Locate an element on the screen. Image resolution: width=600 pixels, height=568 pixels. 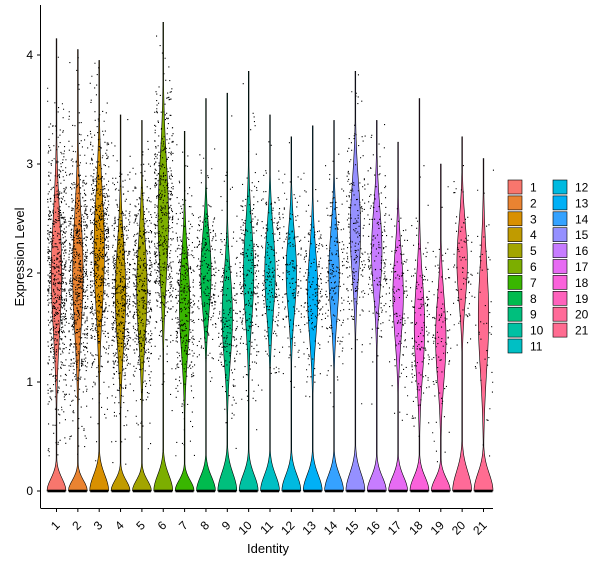
x-tick-label-11: 11 is located at coordinates (266, 527).